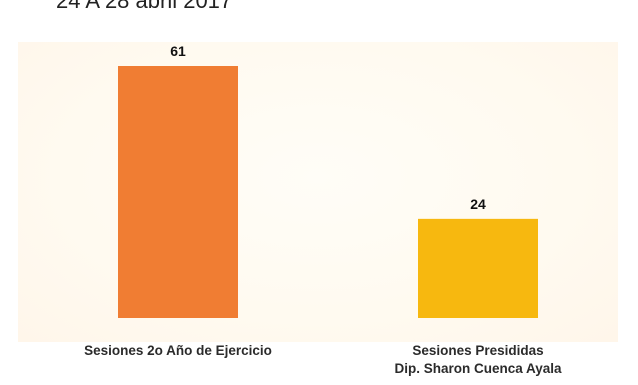  I want to click on category-label-1-line-1: Sesiones 2o Año de Ejercicio, so click(178, 350).